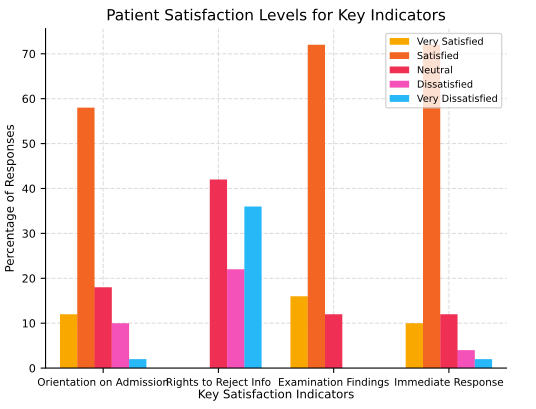  What do you see at coordinates (218, 383) in the screenshot?
I see `x-tick-label: Rights to Reject Info` at bounding box center [218, 383].